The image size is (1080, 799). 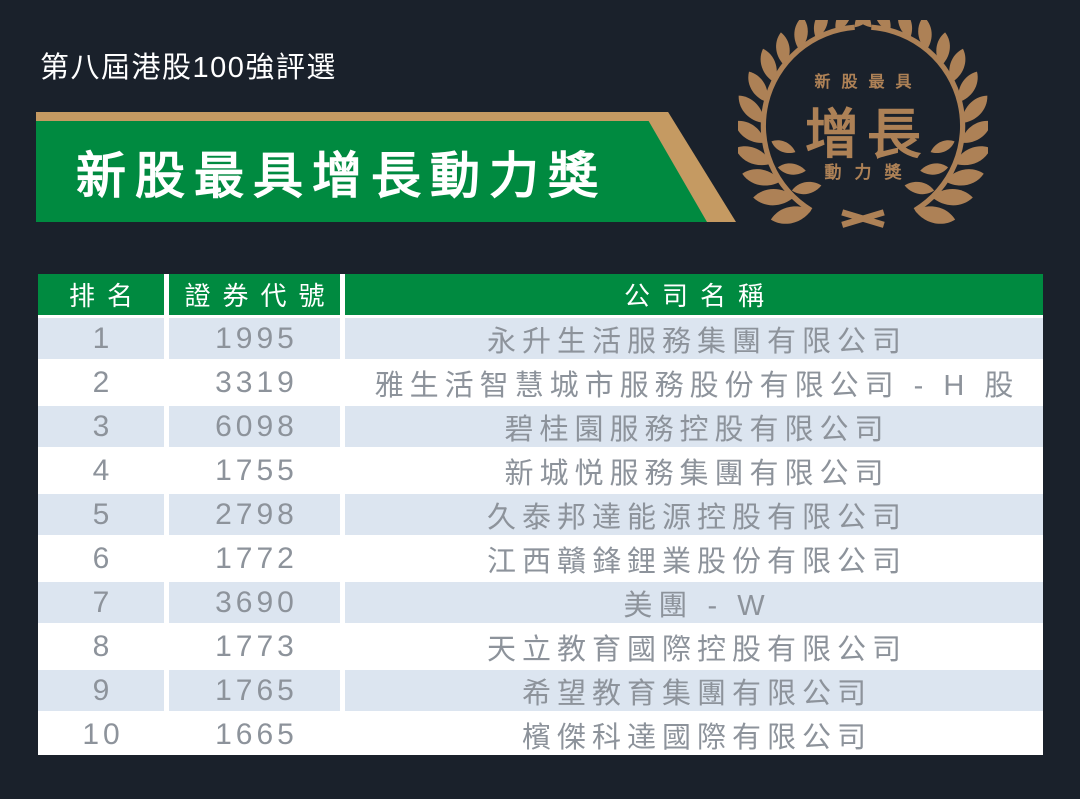 What do you see at coordinates (252, 558) in the screenshot?
I see `code-cell: 1772` at bounding box center [252, 558].